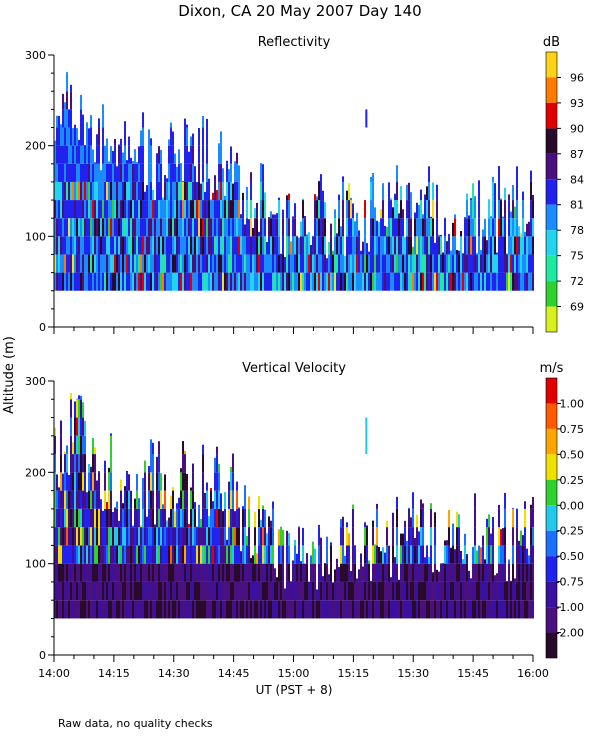 The width and height of the screenshot is (600, 750). Describe the element at coordinates (551, 141) in the screenshot. I see `colorbar-segment` at that location.